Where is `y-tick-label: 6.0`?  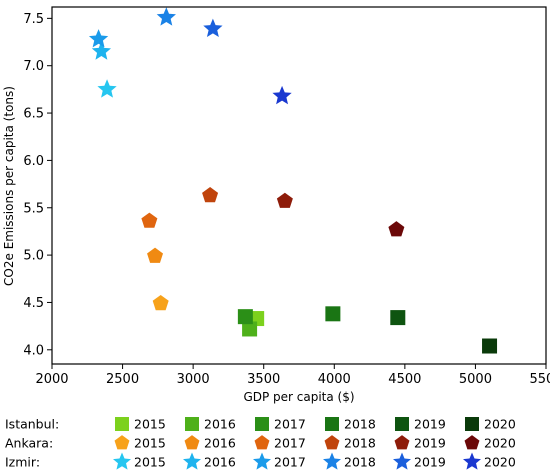
y-tick-label: 6.0 is located at coordinates (33, 161).